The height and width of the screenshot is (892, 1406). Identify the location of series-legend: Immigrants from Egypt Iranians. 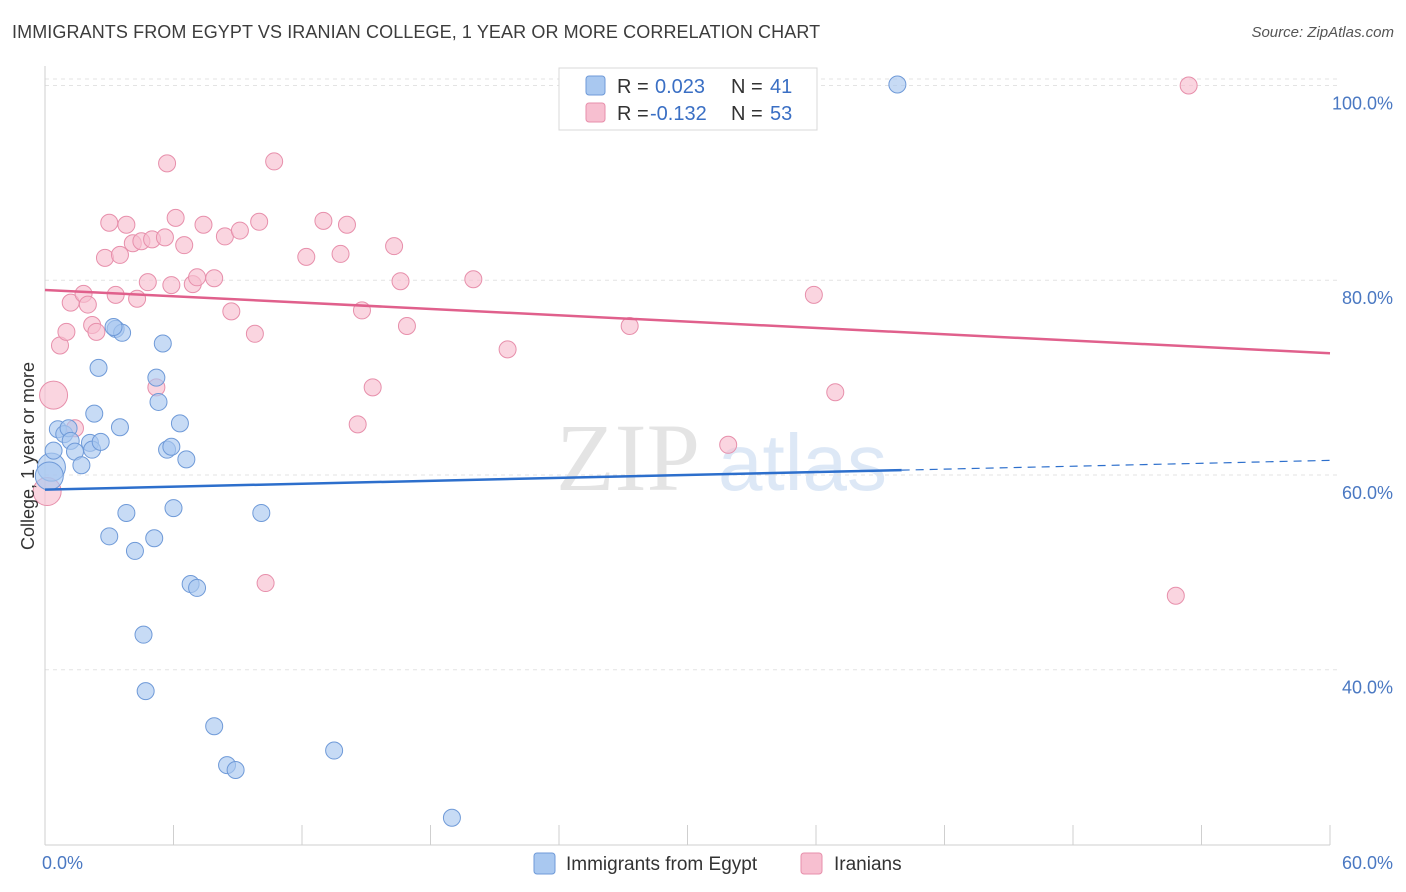
(717, 863).